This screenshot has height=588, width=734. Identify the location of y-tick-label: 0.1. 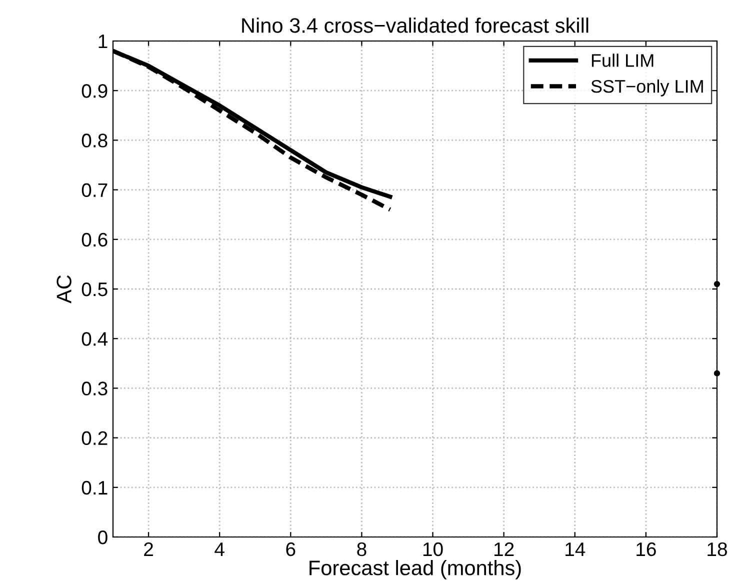
(95, 487).